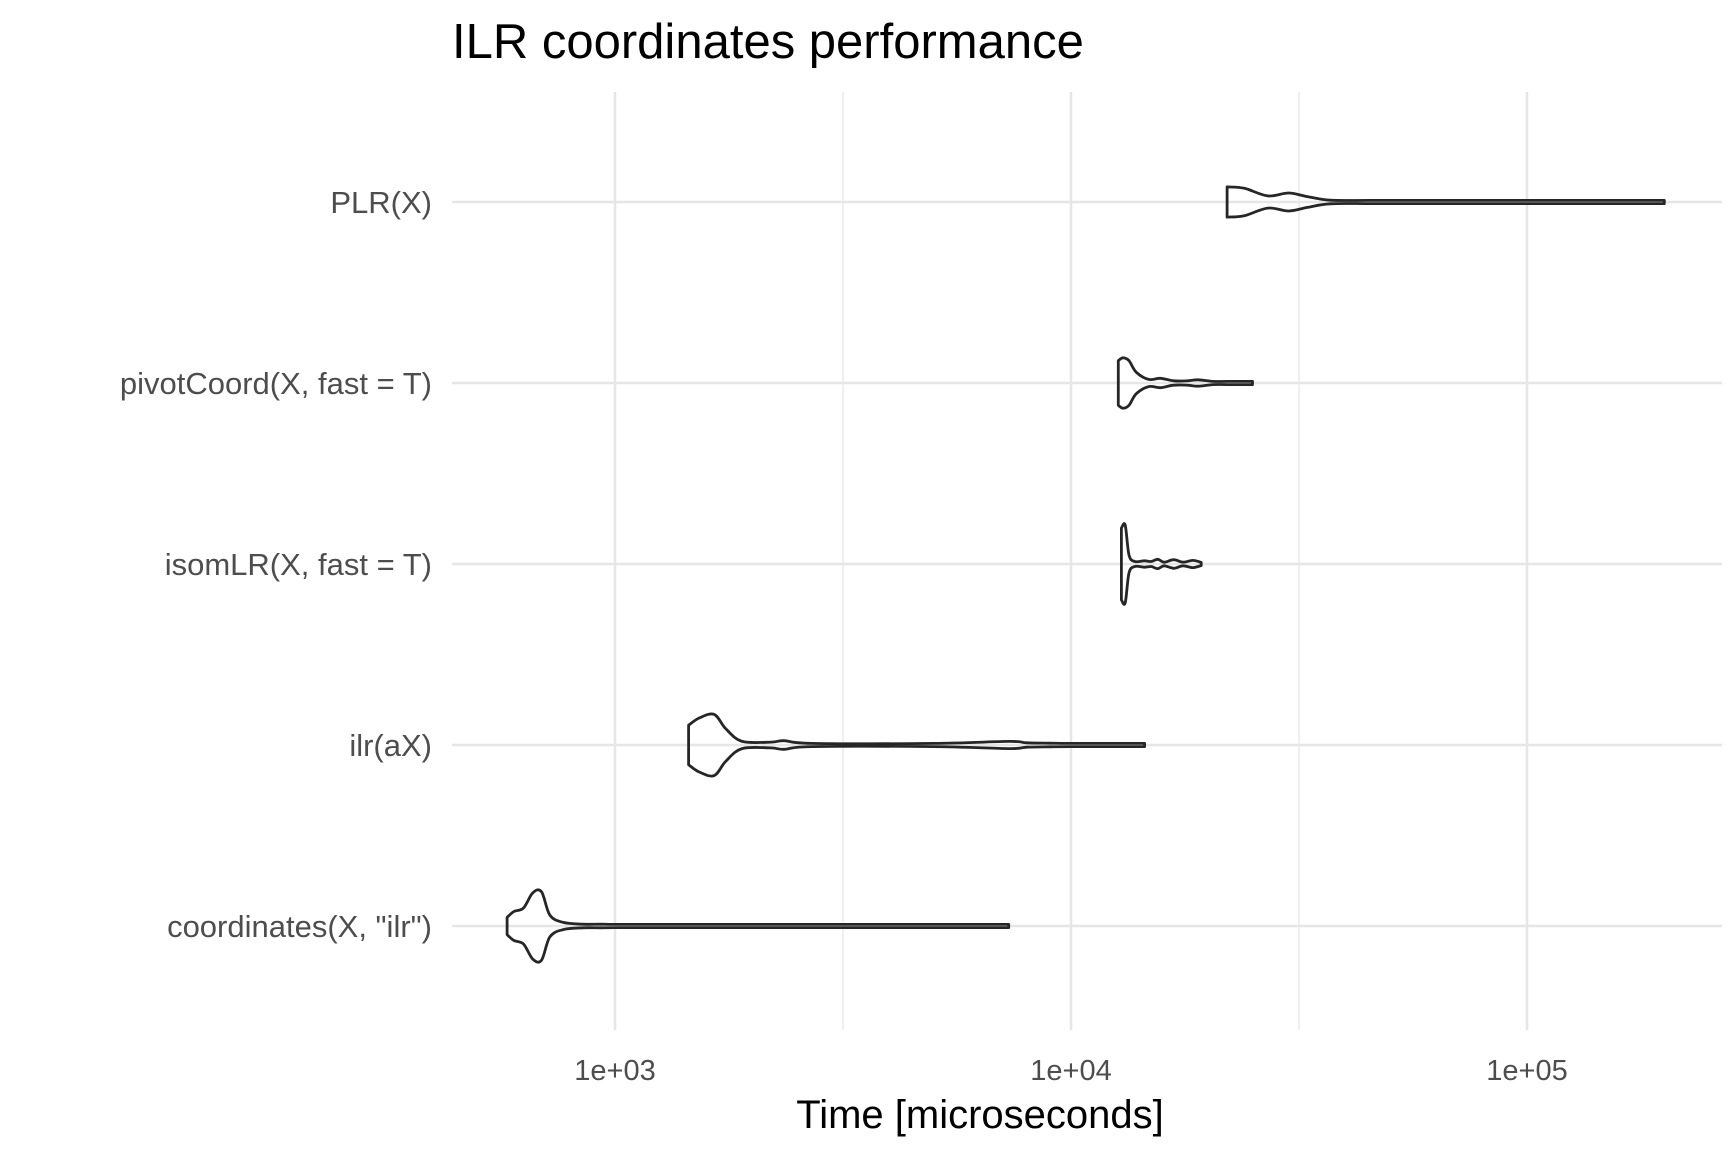  What do you see at coordinates (390, 745) in the screenshot?
I see `y-category-label: ilr(aX)` at bounding box center [390, 745].